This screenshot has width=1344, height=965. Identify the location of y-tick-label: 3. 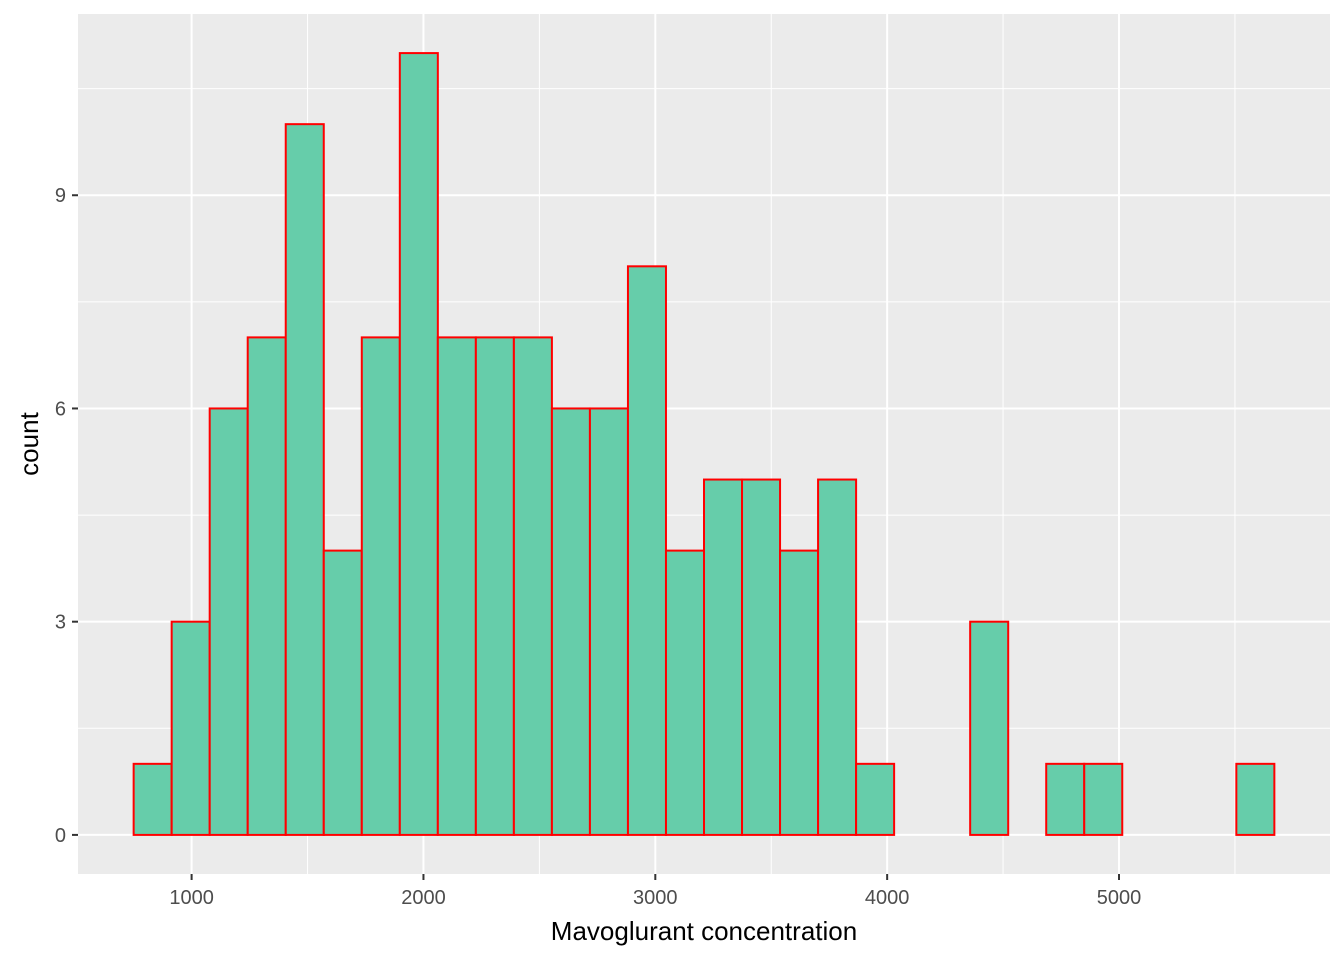
(60, 623).